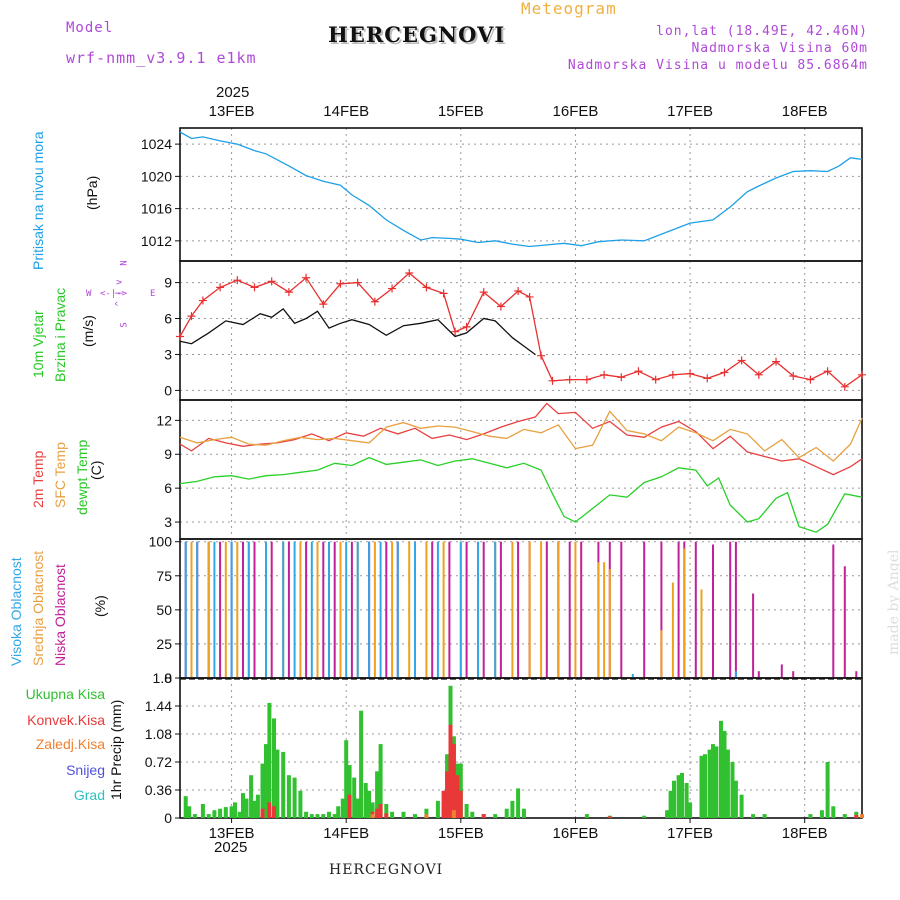  Describe the element at coordinates (153, 294) in the screenshot. I see `compass-e: E` at that location.